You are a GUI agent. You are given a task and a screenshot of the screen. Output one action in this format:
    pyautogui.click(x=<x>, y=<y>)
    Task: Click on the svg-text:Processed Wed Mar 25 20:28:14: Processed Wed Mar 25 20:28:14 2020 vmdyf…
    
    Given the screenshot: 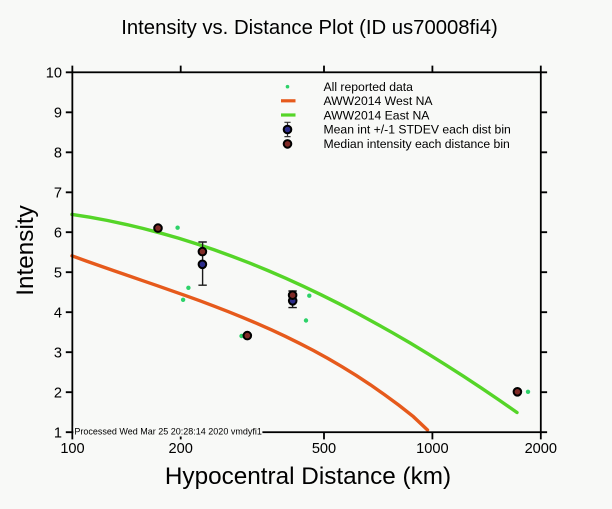 What is the action you would take?
    pyautogui.click(x=167, y=431)
    